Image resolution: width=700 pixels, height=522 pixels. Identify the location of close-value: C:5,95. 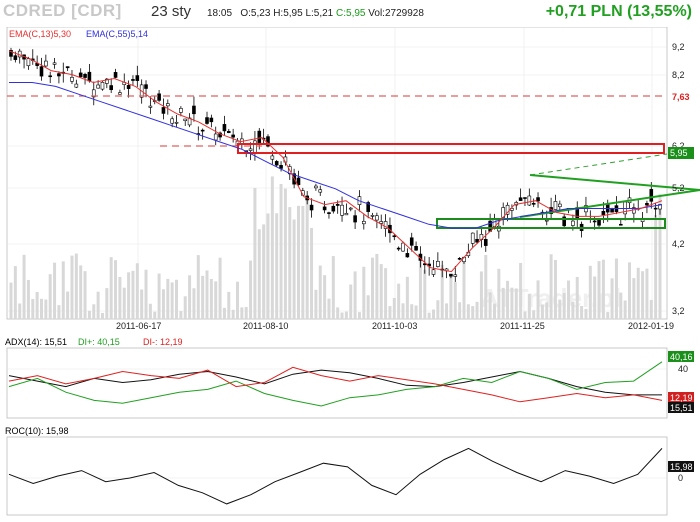
(351, 13).